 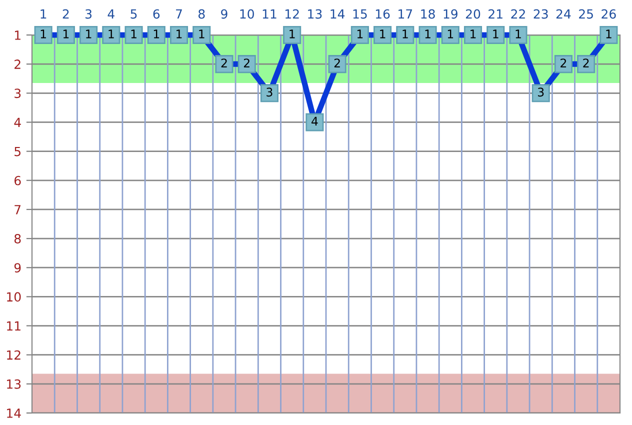 I want to click on x-tick-label: 5, so click(x=133, y=14).